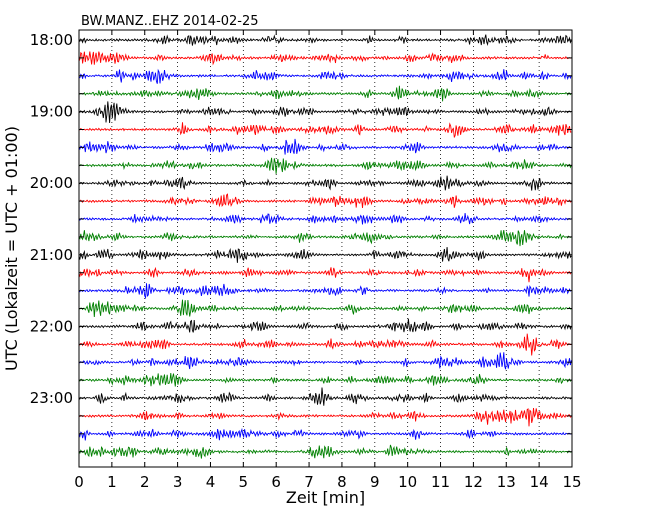 The height and width of the screenshot is (520, 650). Describe the element at coordinates (276, 482) in the screenshot. I see `x-tick-label: 6` at that location.